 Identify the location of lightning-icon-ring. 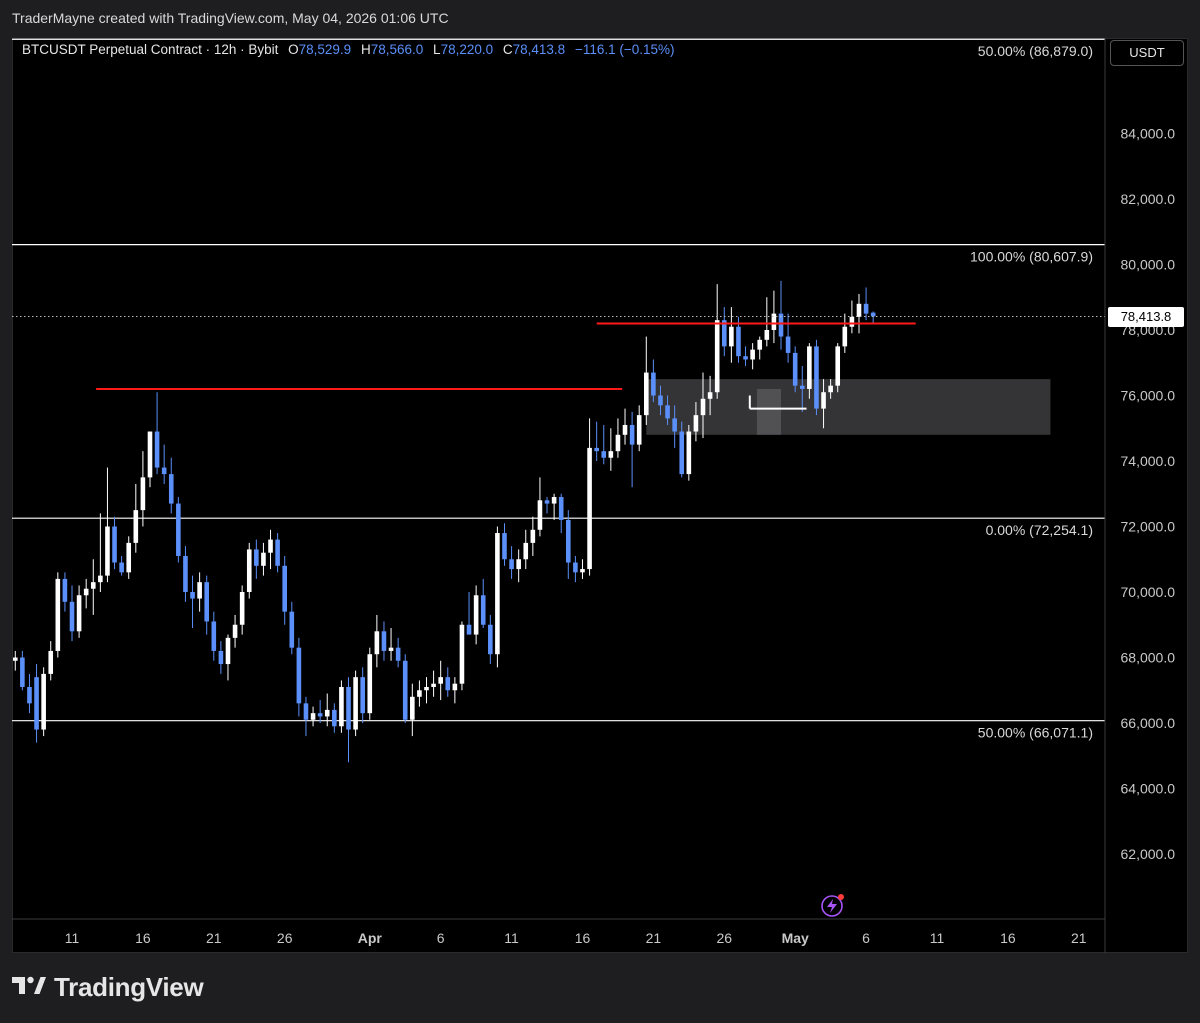
(832, 906).